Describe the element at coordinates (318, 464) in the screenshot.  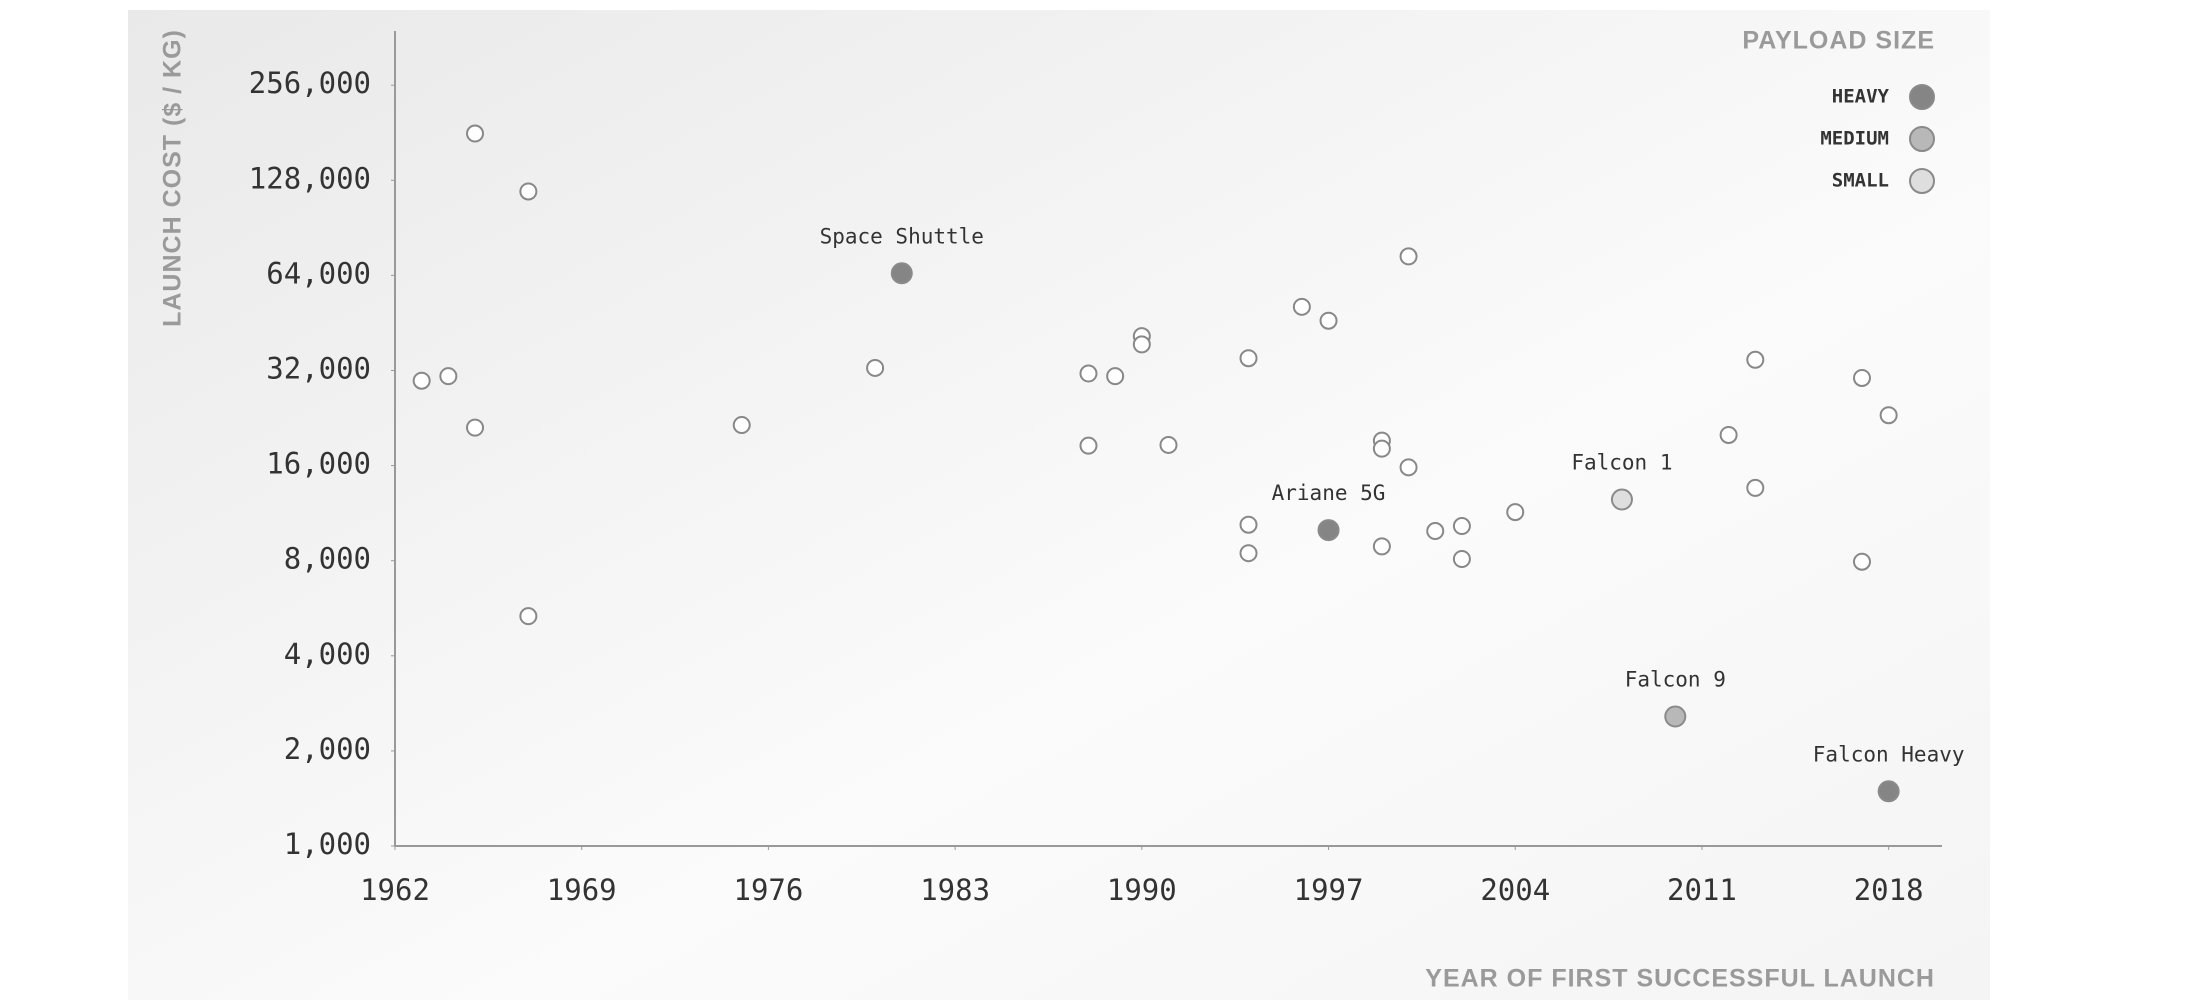
I see `y-tick-label: 16,000` at that location.